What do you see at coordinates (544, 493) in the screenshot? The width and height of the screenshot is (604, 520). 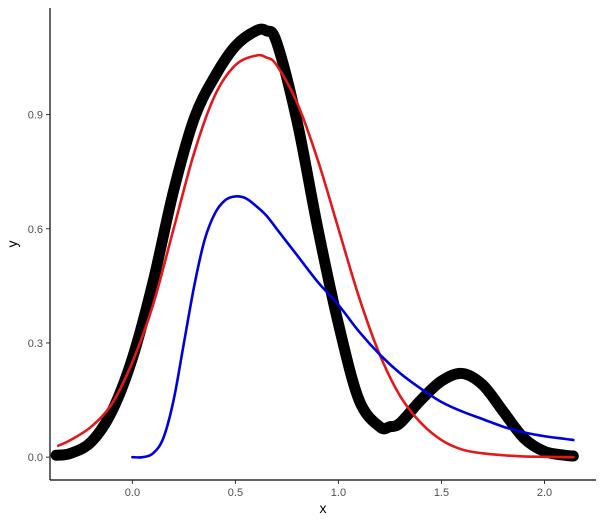 I see `x-tick-label: 2.0` at bounding box center [544, 493].